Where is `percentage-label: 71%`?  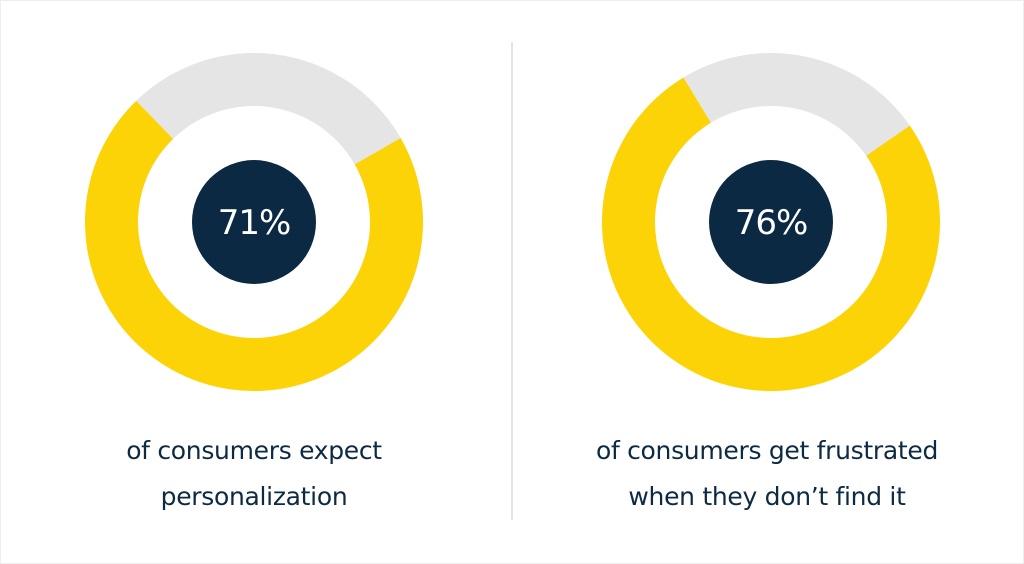 percentage-label: 71% is located at coordinates (254, 223).